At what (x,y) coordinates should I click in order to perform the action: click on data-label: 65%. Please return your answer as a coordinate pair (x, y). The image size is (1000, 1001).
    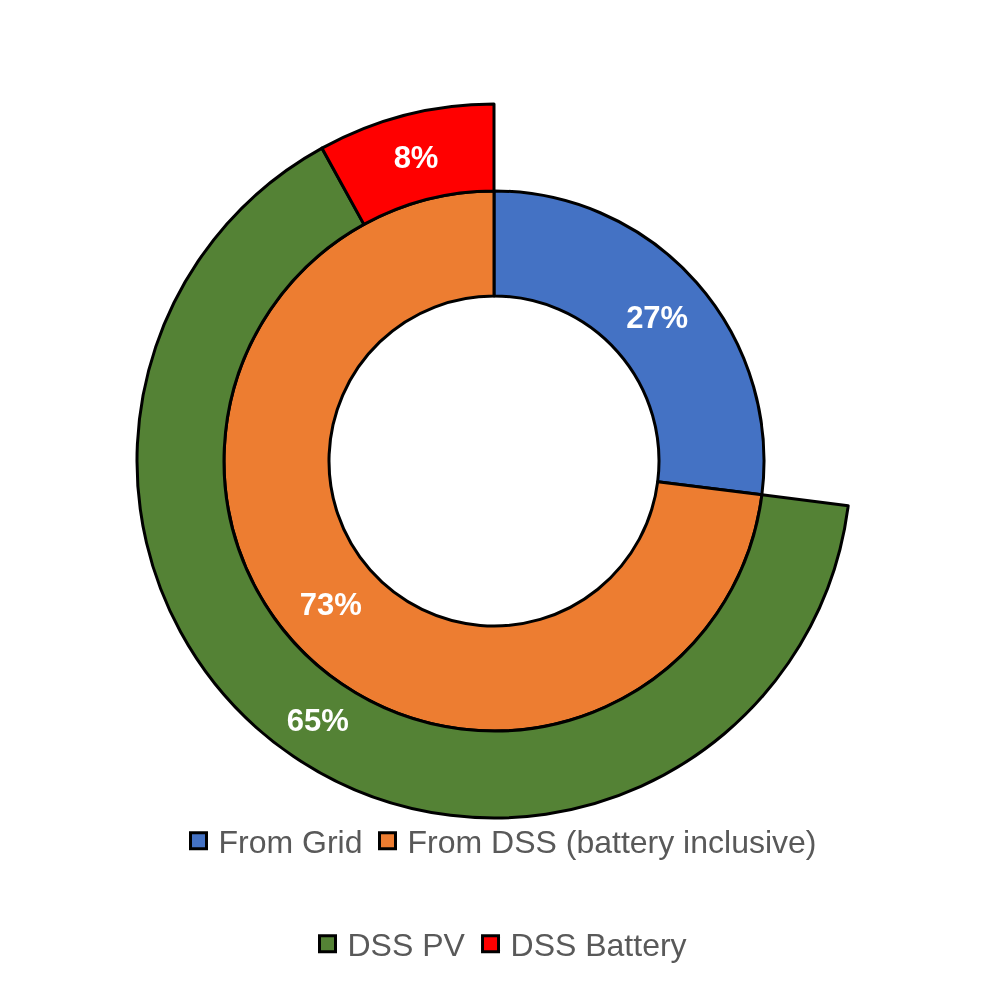
    Looking at the image, I should click on (317, 720).